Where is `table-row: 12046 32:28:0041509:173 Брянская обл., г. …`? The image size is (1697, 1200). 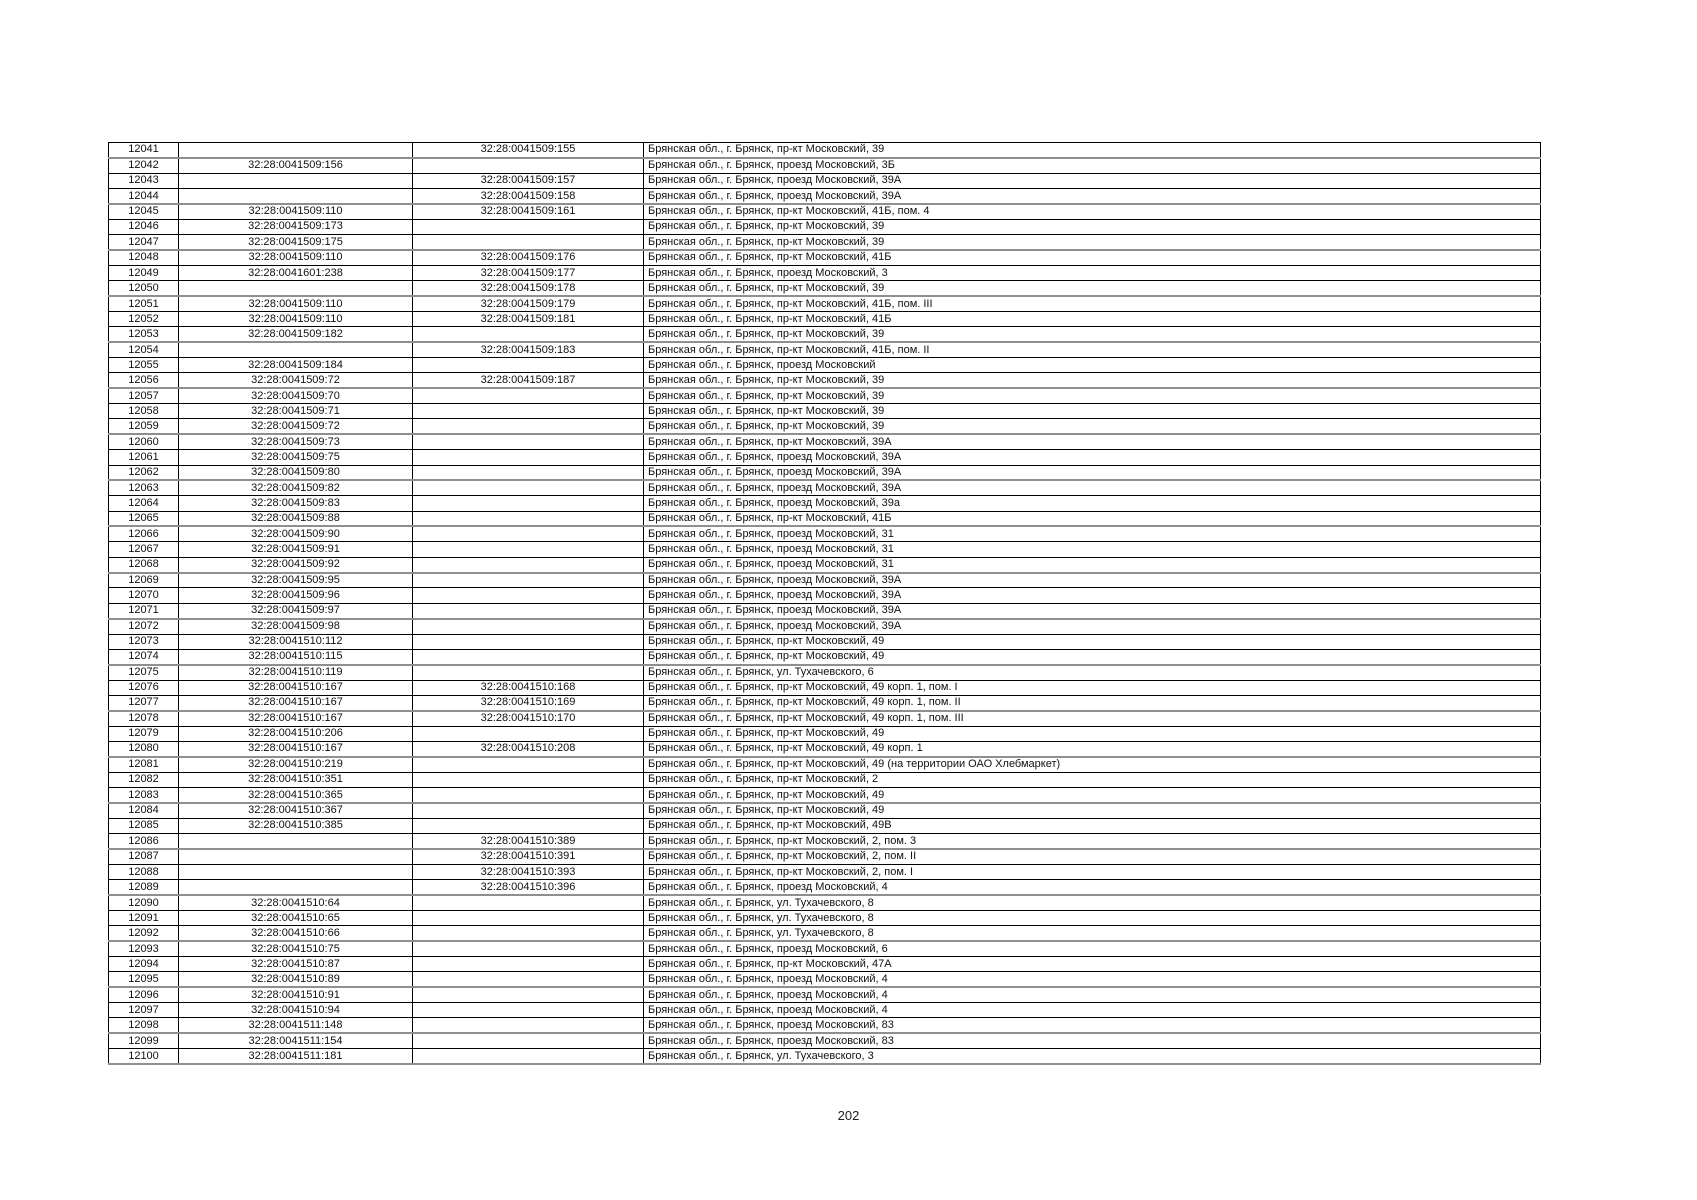 table-row: 12046 32:28:0041509:173 Брянская обл., г. … is located at coordinates (824, 227).